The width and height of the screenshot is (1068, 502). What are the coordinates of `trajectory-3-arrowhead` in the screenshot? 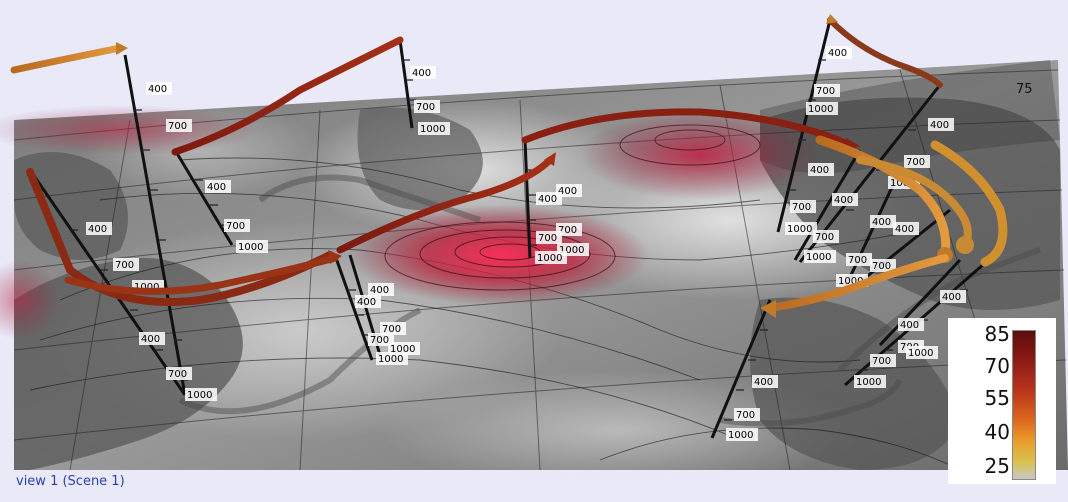 It's located at (335, 257).